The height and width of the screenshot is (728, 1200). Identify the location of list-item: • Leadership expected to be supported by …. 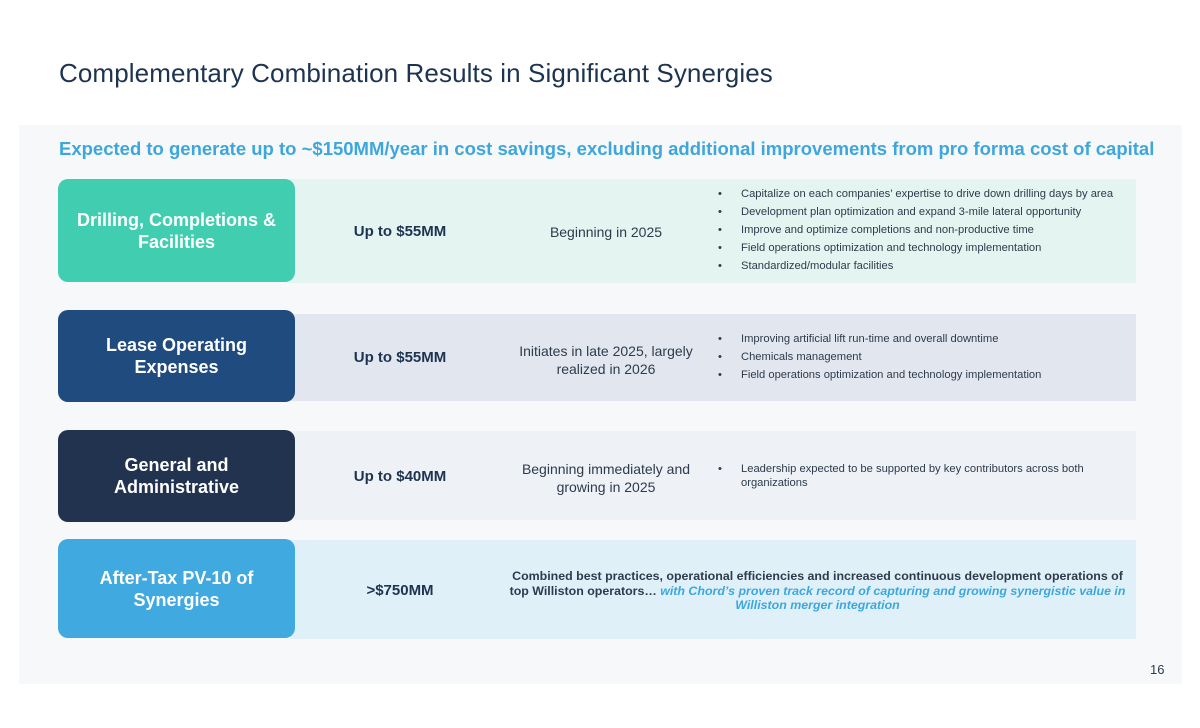
(901, 476).